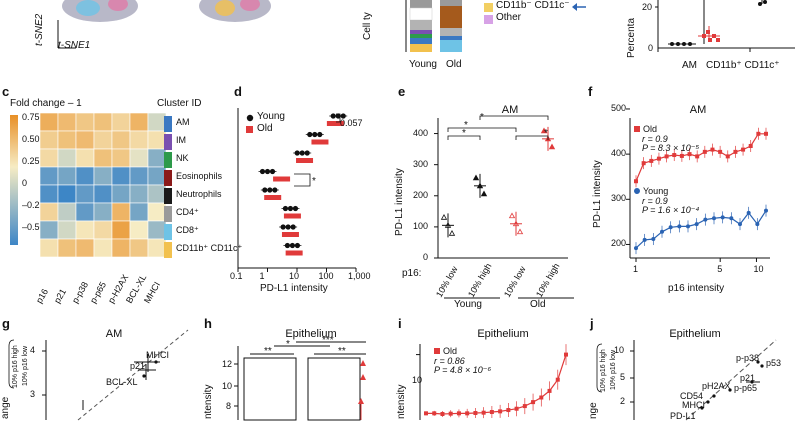  Describe the element at coordinates (758, 269) in the screenshot. I see `panel-f-xtick-label: 10` at that location.